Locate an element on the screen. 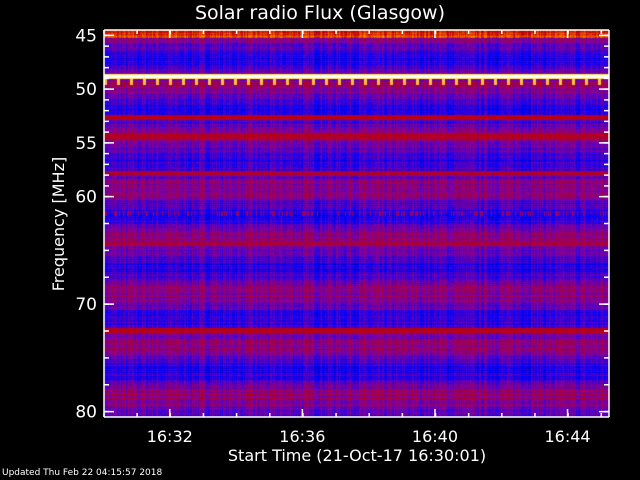  y-tick-label: 55 is located at coordinates (86, 144).